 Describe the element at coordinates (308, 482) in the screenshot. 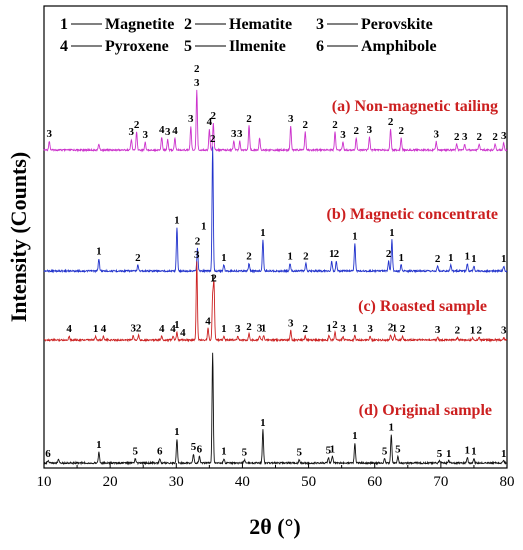

I see `x-tick-label: 50` at that location.